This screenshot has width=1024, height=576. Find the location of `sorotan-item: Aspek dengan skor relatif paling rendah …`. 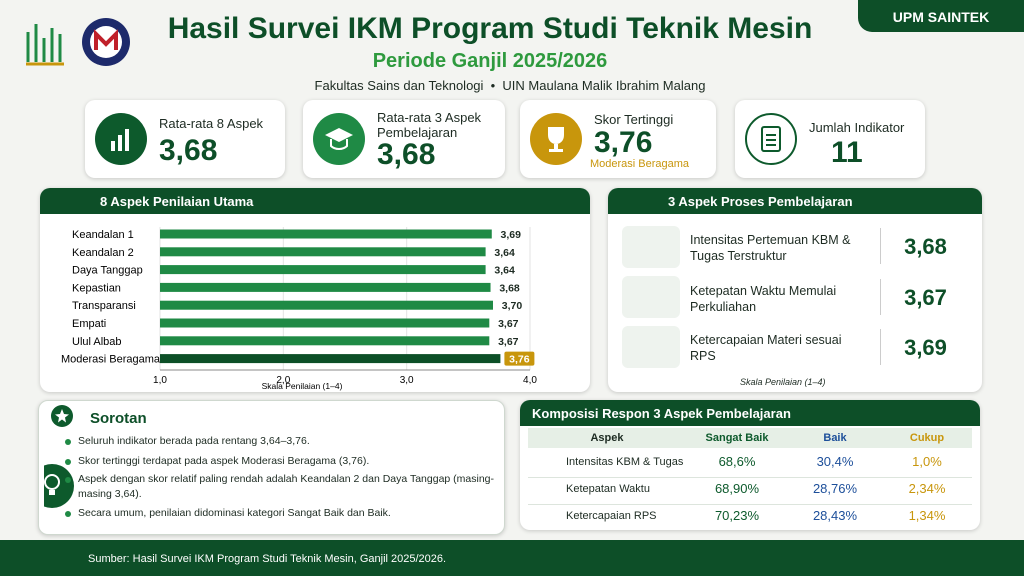

sorotan-item: Aspek dengan skor relatif paling rendah … is located at coordinates (281, 487).